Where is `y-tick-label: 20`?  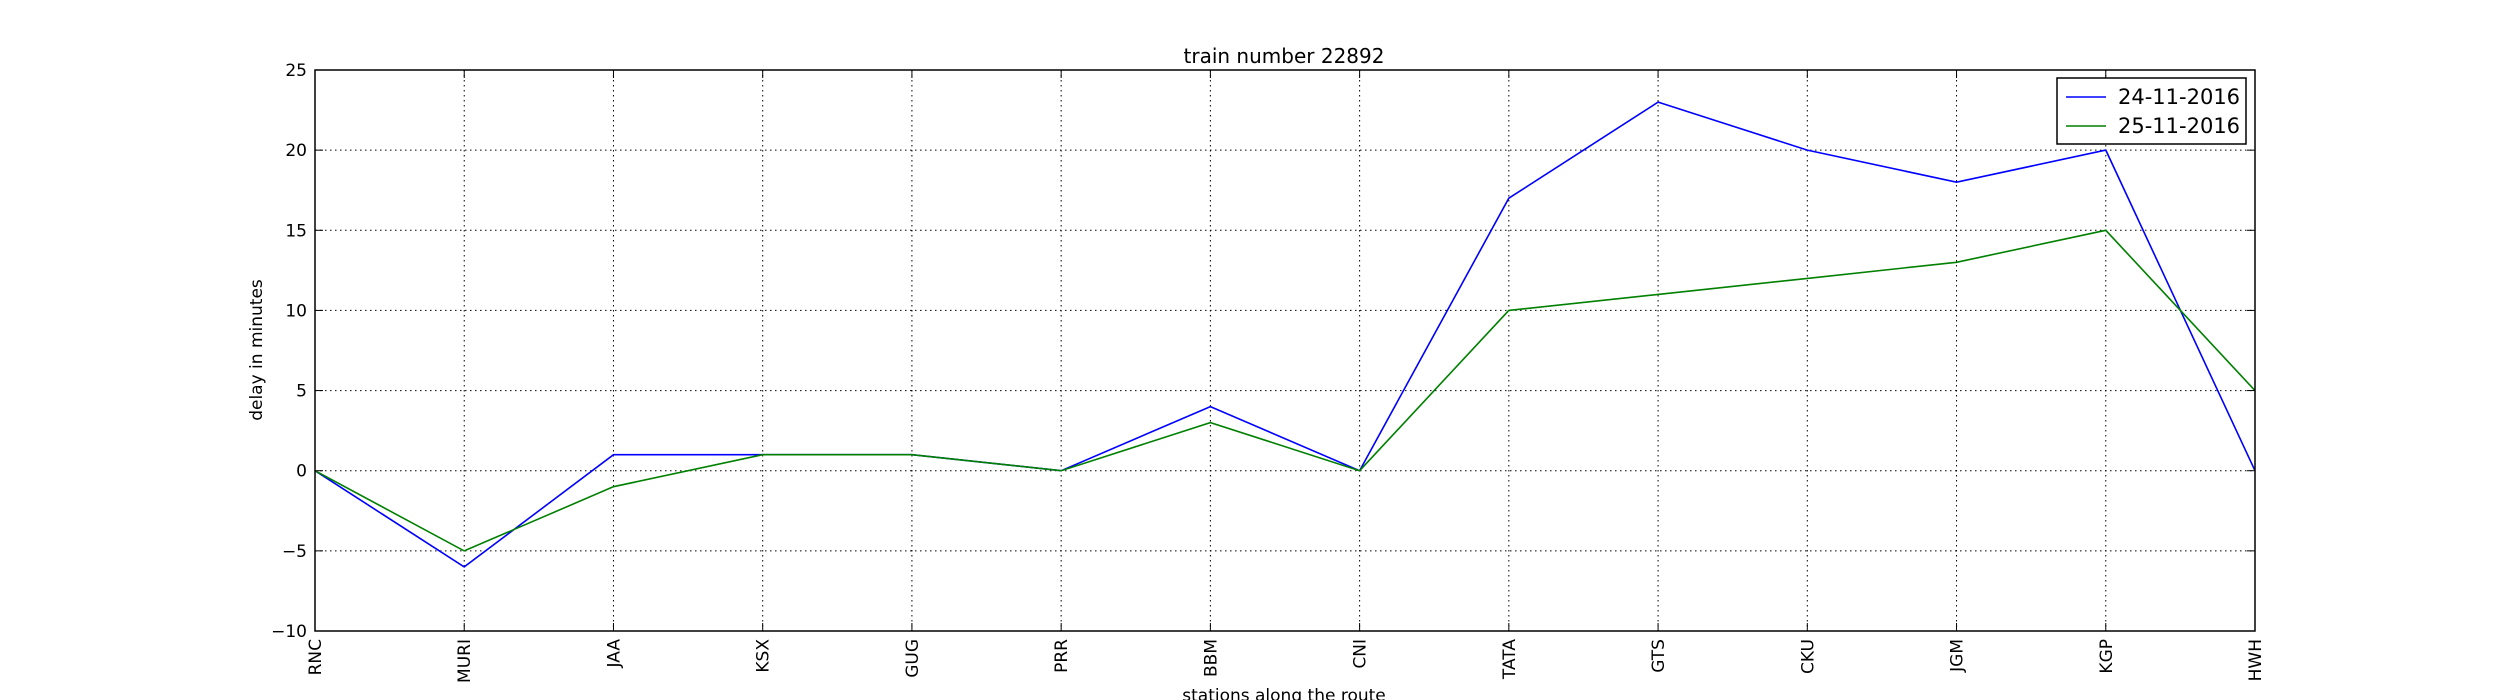
y-tick-label: 20 is located at coordinates (296, 151).